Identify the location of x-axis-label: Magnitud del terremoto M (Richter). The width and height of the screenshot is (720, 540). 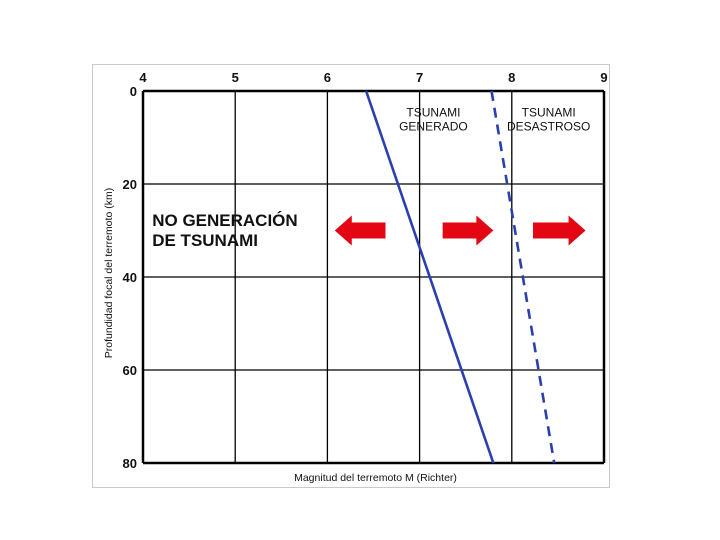
(375, 478).